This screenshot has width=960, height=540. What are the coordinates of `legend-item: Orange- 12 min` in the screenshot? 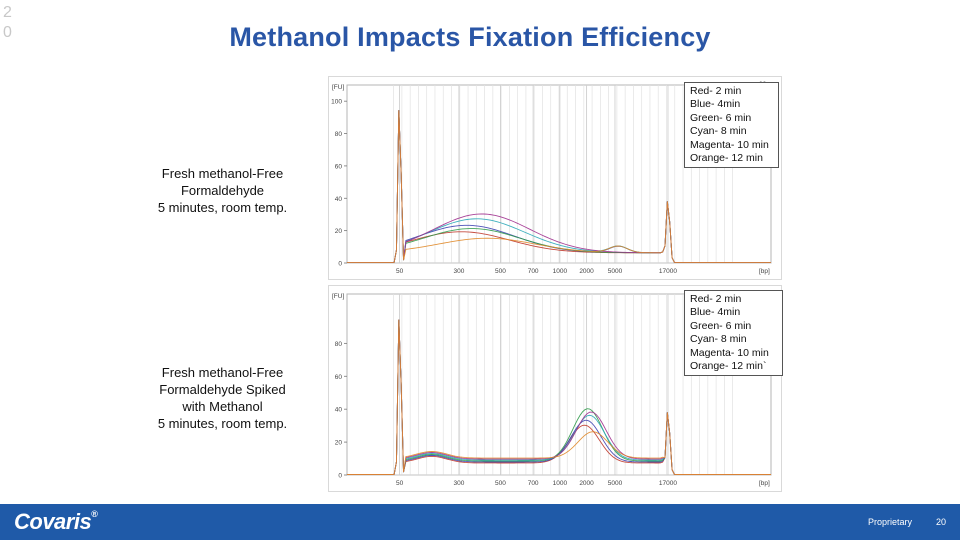 It's located at (726, 158).